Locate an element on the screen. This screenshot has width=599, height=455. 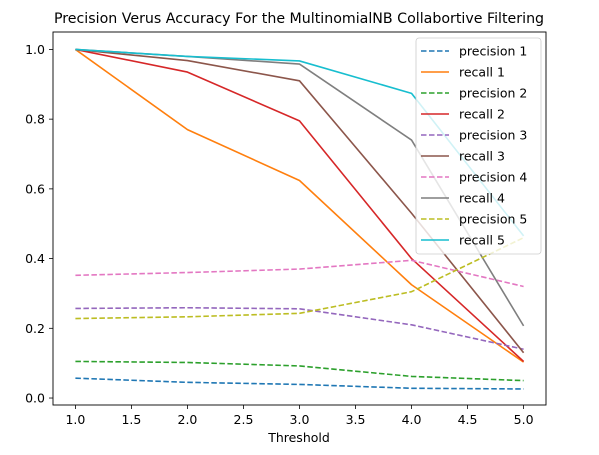
x-tick-label: 4.5 is located at coordinates (468, 419).